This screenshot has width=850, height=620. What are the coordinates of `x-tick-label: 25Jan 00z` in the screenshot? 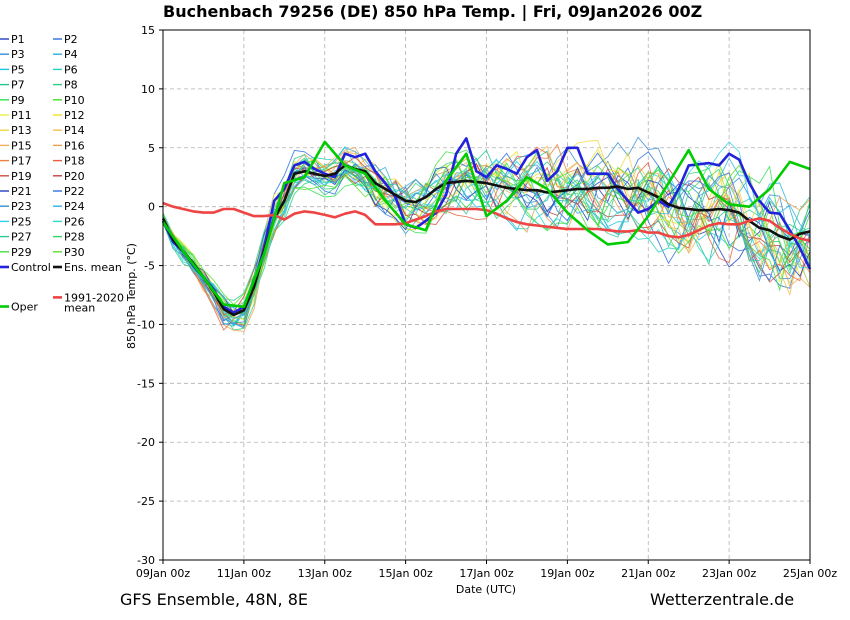 It's located at (810, 573).